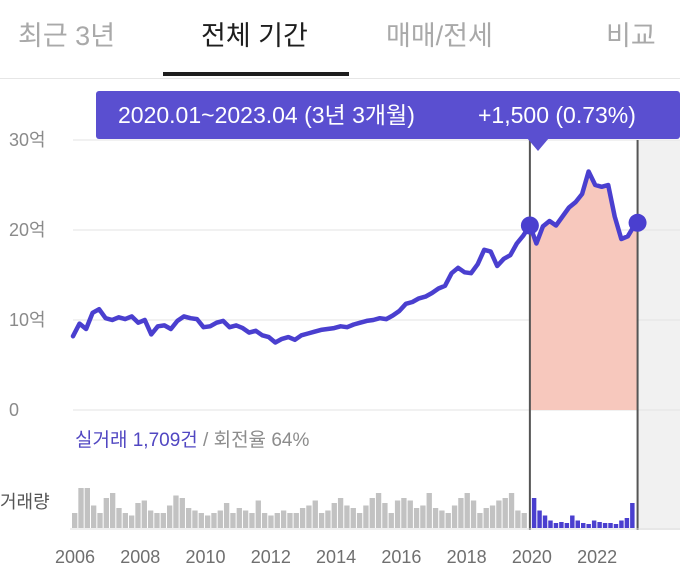 The height and width of the screenshot is (574, 680). I want to click on tab-trade-jeonse: 매매/전세, so click(439, 36).